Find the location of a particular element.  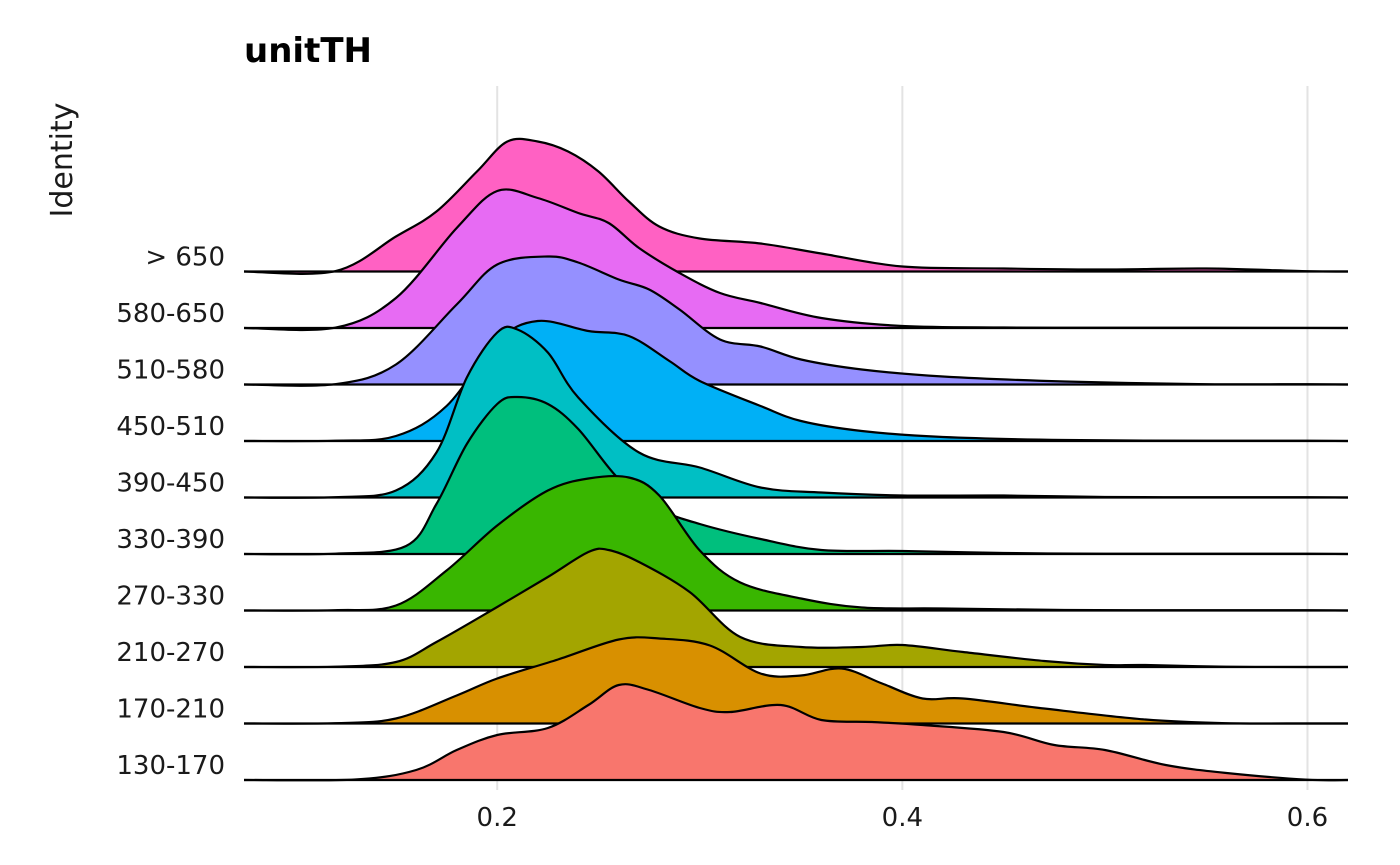

y-tick-label: 450-510 is located at coordinates (170, 427).